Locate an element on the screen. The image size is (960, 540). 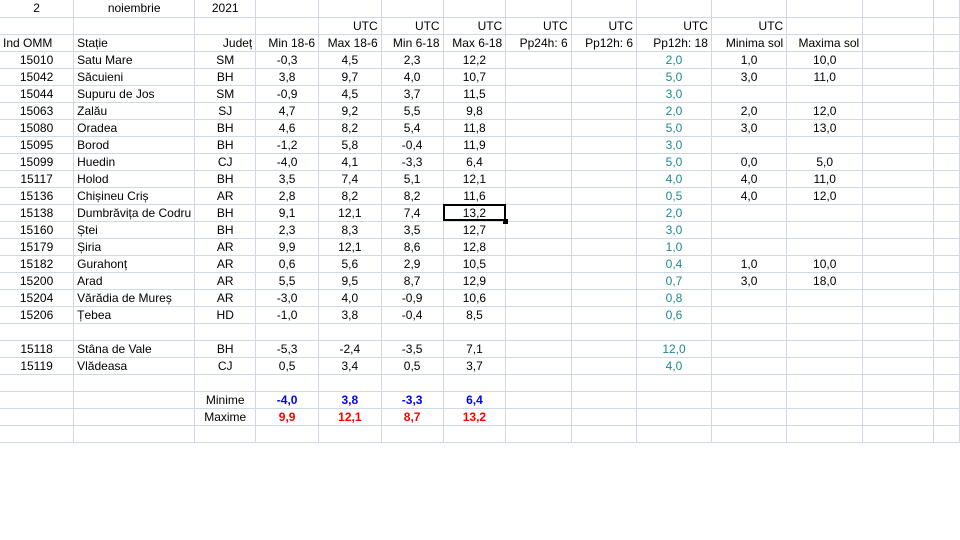
data-cell: 4,5 is located at coordinates (350, 94).